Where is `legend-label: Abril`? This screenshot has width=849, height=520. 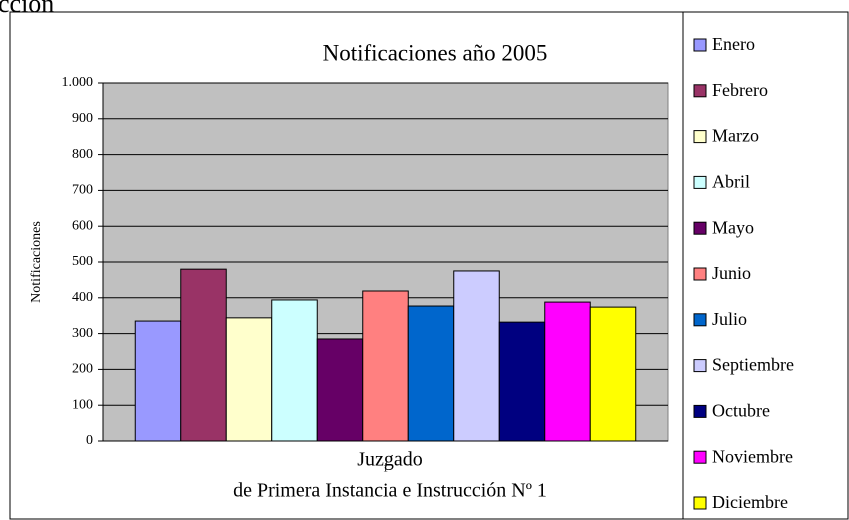 legend-label: Abril is located at coordinates (731, 182).